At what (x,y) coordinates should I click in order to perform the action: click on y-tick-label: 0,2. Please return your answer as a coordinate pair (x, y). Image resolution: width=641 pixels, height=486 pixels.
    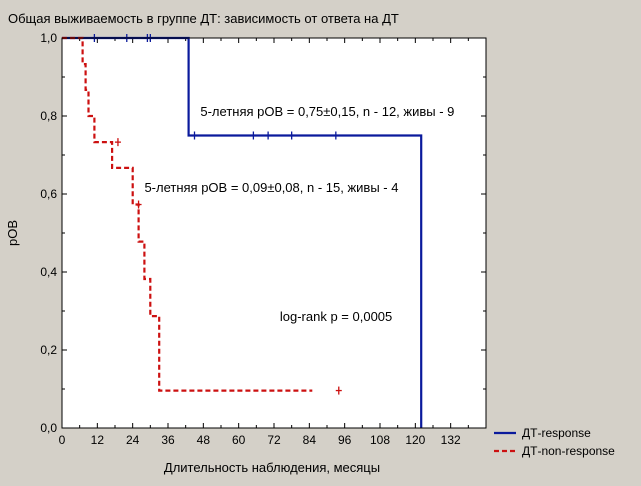
    Looking at the image, I should click on (48, 350).